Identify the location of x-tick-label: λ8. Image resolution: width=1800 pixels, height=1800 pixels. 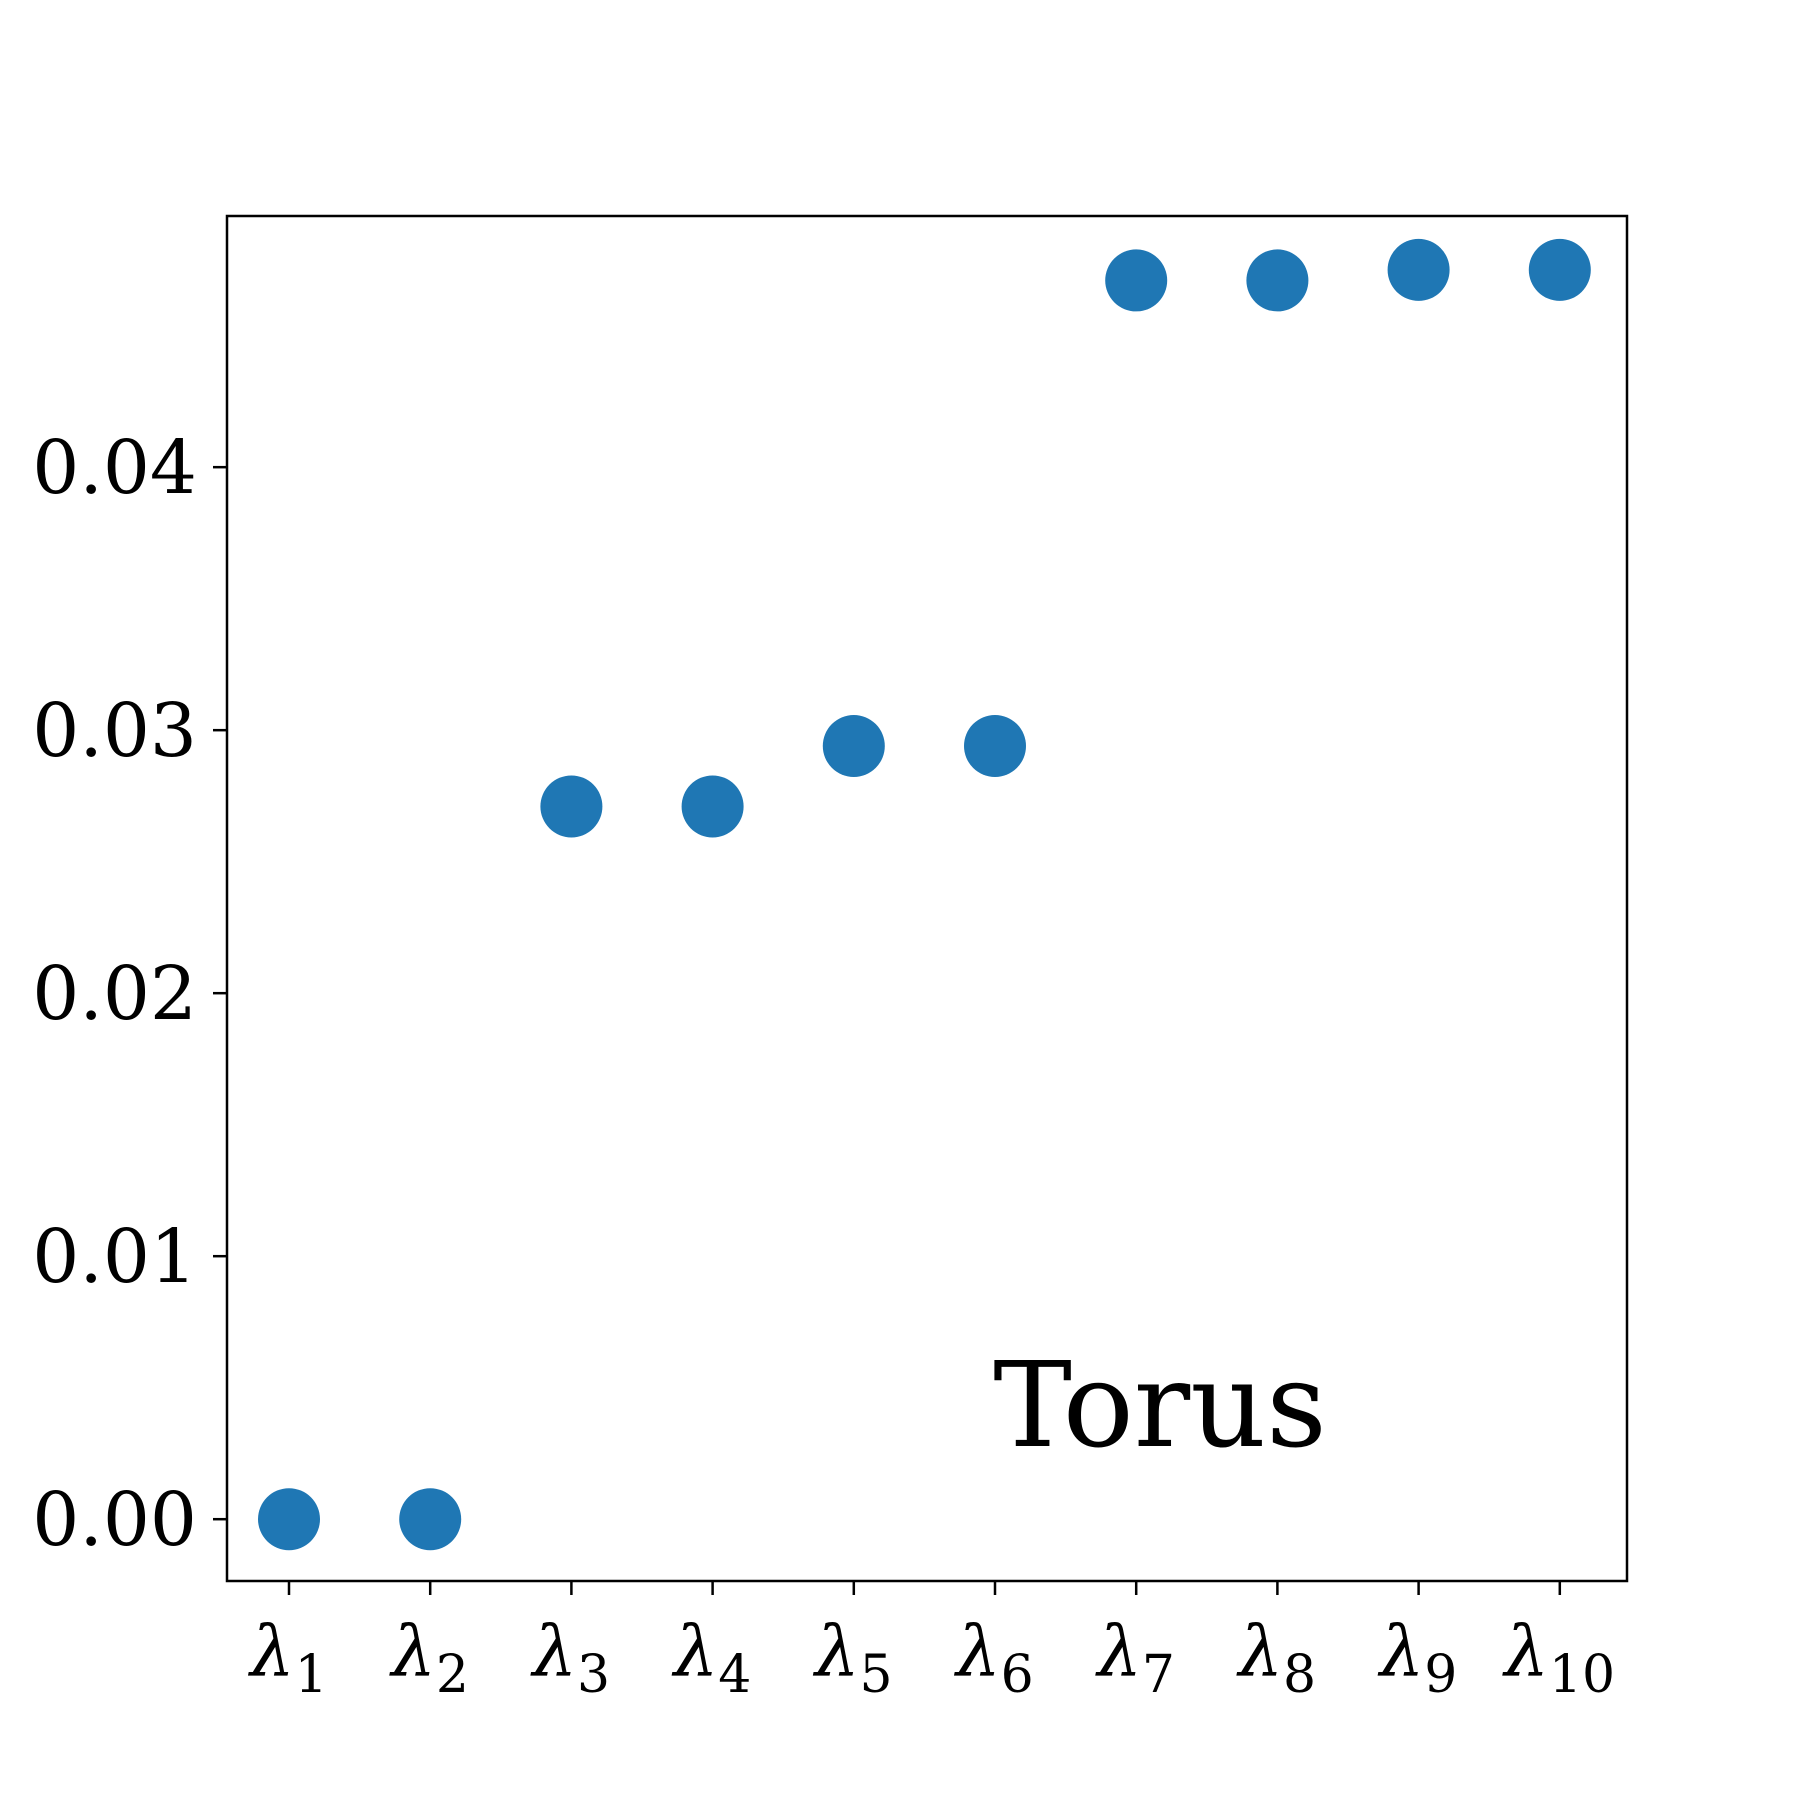
(1276, 1658).